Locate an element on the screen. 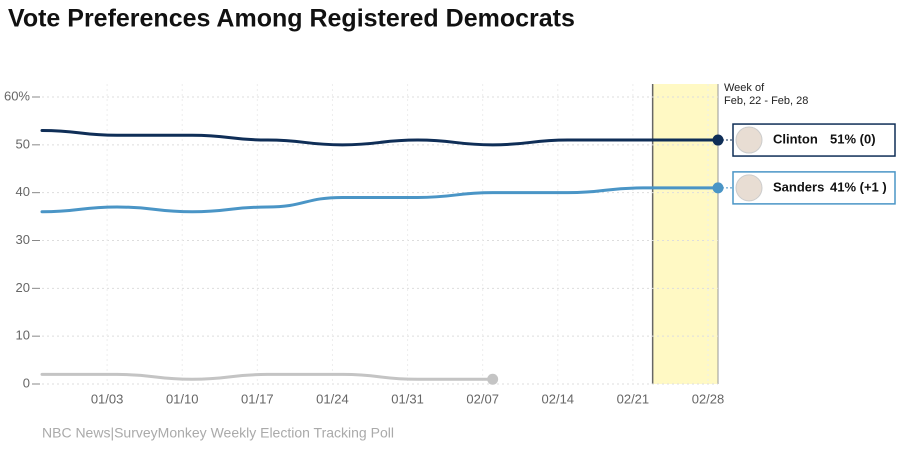 The height and width of the screenshot is (459, 900). legend-label: Sanders is located at coordinates (798, 186).